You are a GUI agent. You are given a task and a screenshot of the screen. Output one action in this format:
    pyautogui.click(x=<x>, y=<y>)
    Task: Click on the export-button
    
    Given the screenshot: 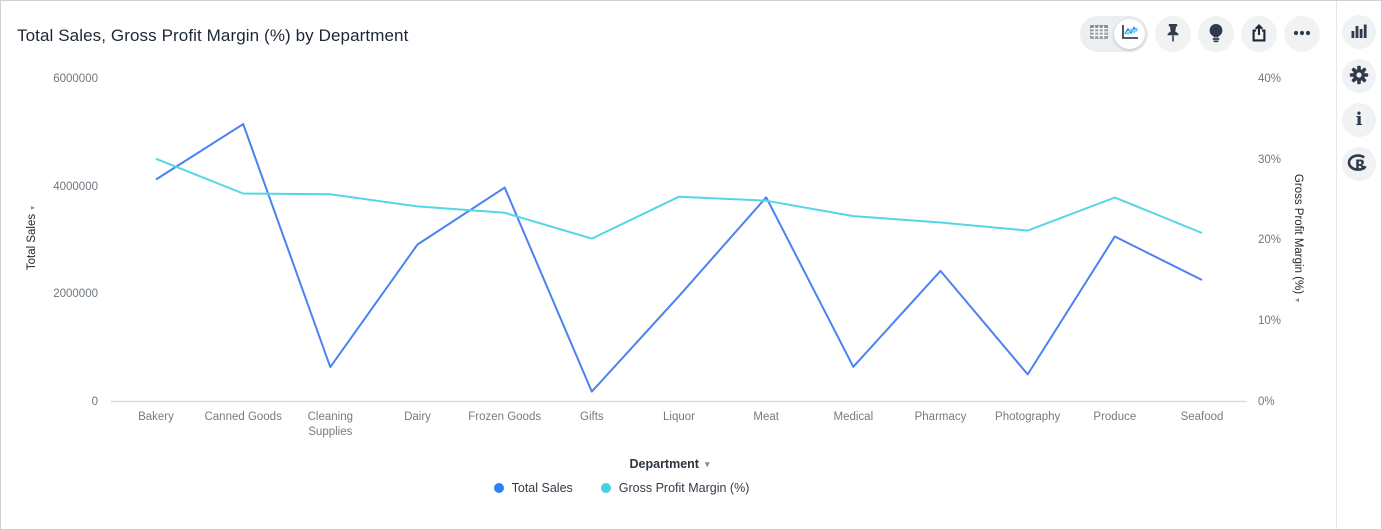 What is the action you would take?
    pyautogui.click(x=1259, y=34)
    